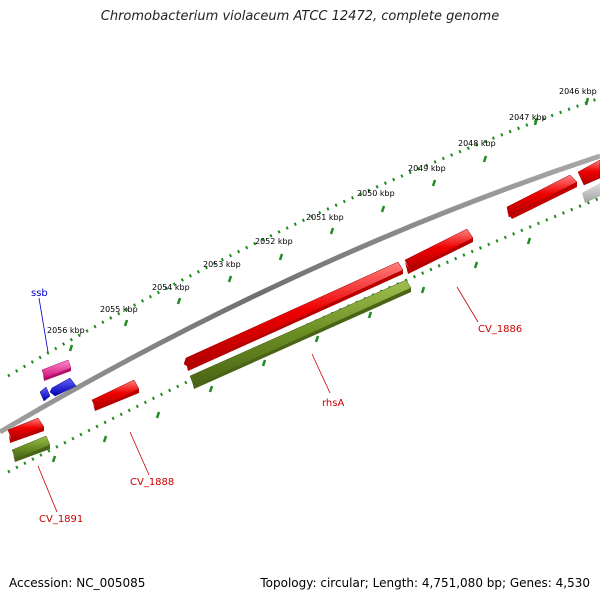 This screenshot has height=600, width=600. What do you see at coordinates (222, 264) in the screenshot?
I see `tick-label: 2053 kbp` at bounding box center [222, 264].